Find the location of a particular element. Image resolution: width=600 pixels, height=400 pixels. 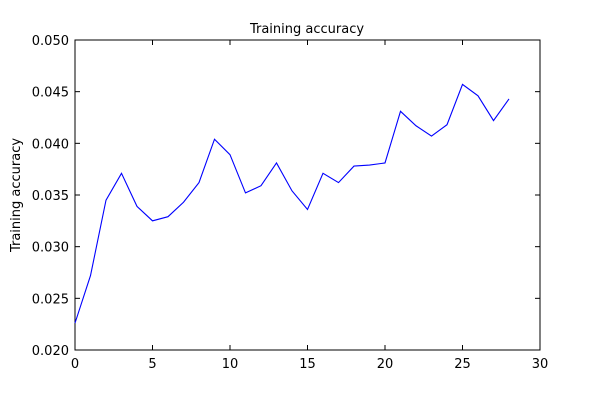

x-tick-label: 0 is located at coordinates (75, 364).